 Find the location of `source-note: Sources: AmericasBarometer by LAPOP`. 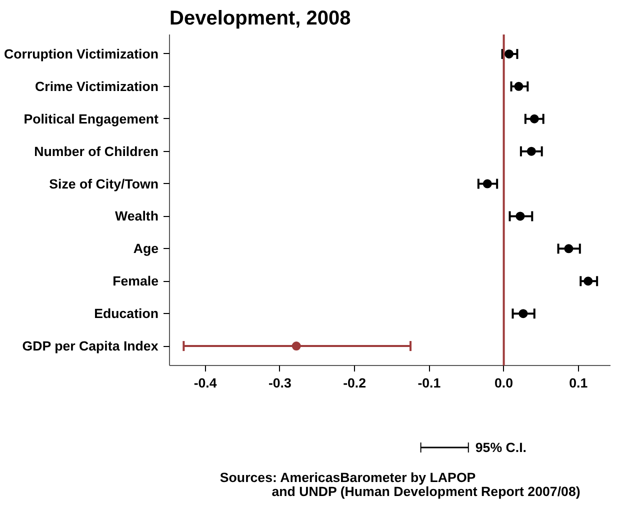

source-note: Sources: AmericasBarometer by LAPOP is located at coordinates (348, 477).